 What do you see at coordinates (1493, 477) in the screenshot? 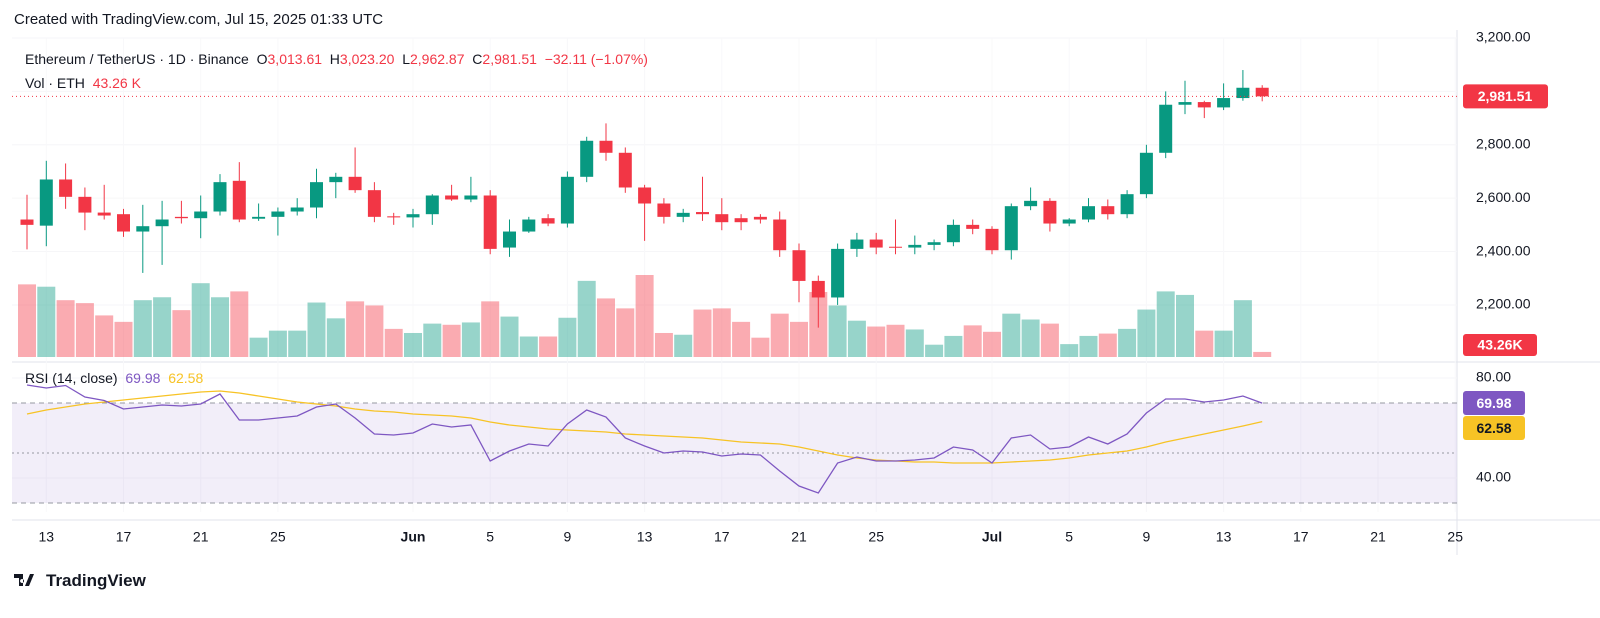
I see `rsi-tick-label: 40.00` at bounding box center [1493, 477].